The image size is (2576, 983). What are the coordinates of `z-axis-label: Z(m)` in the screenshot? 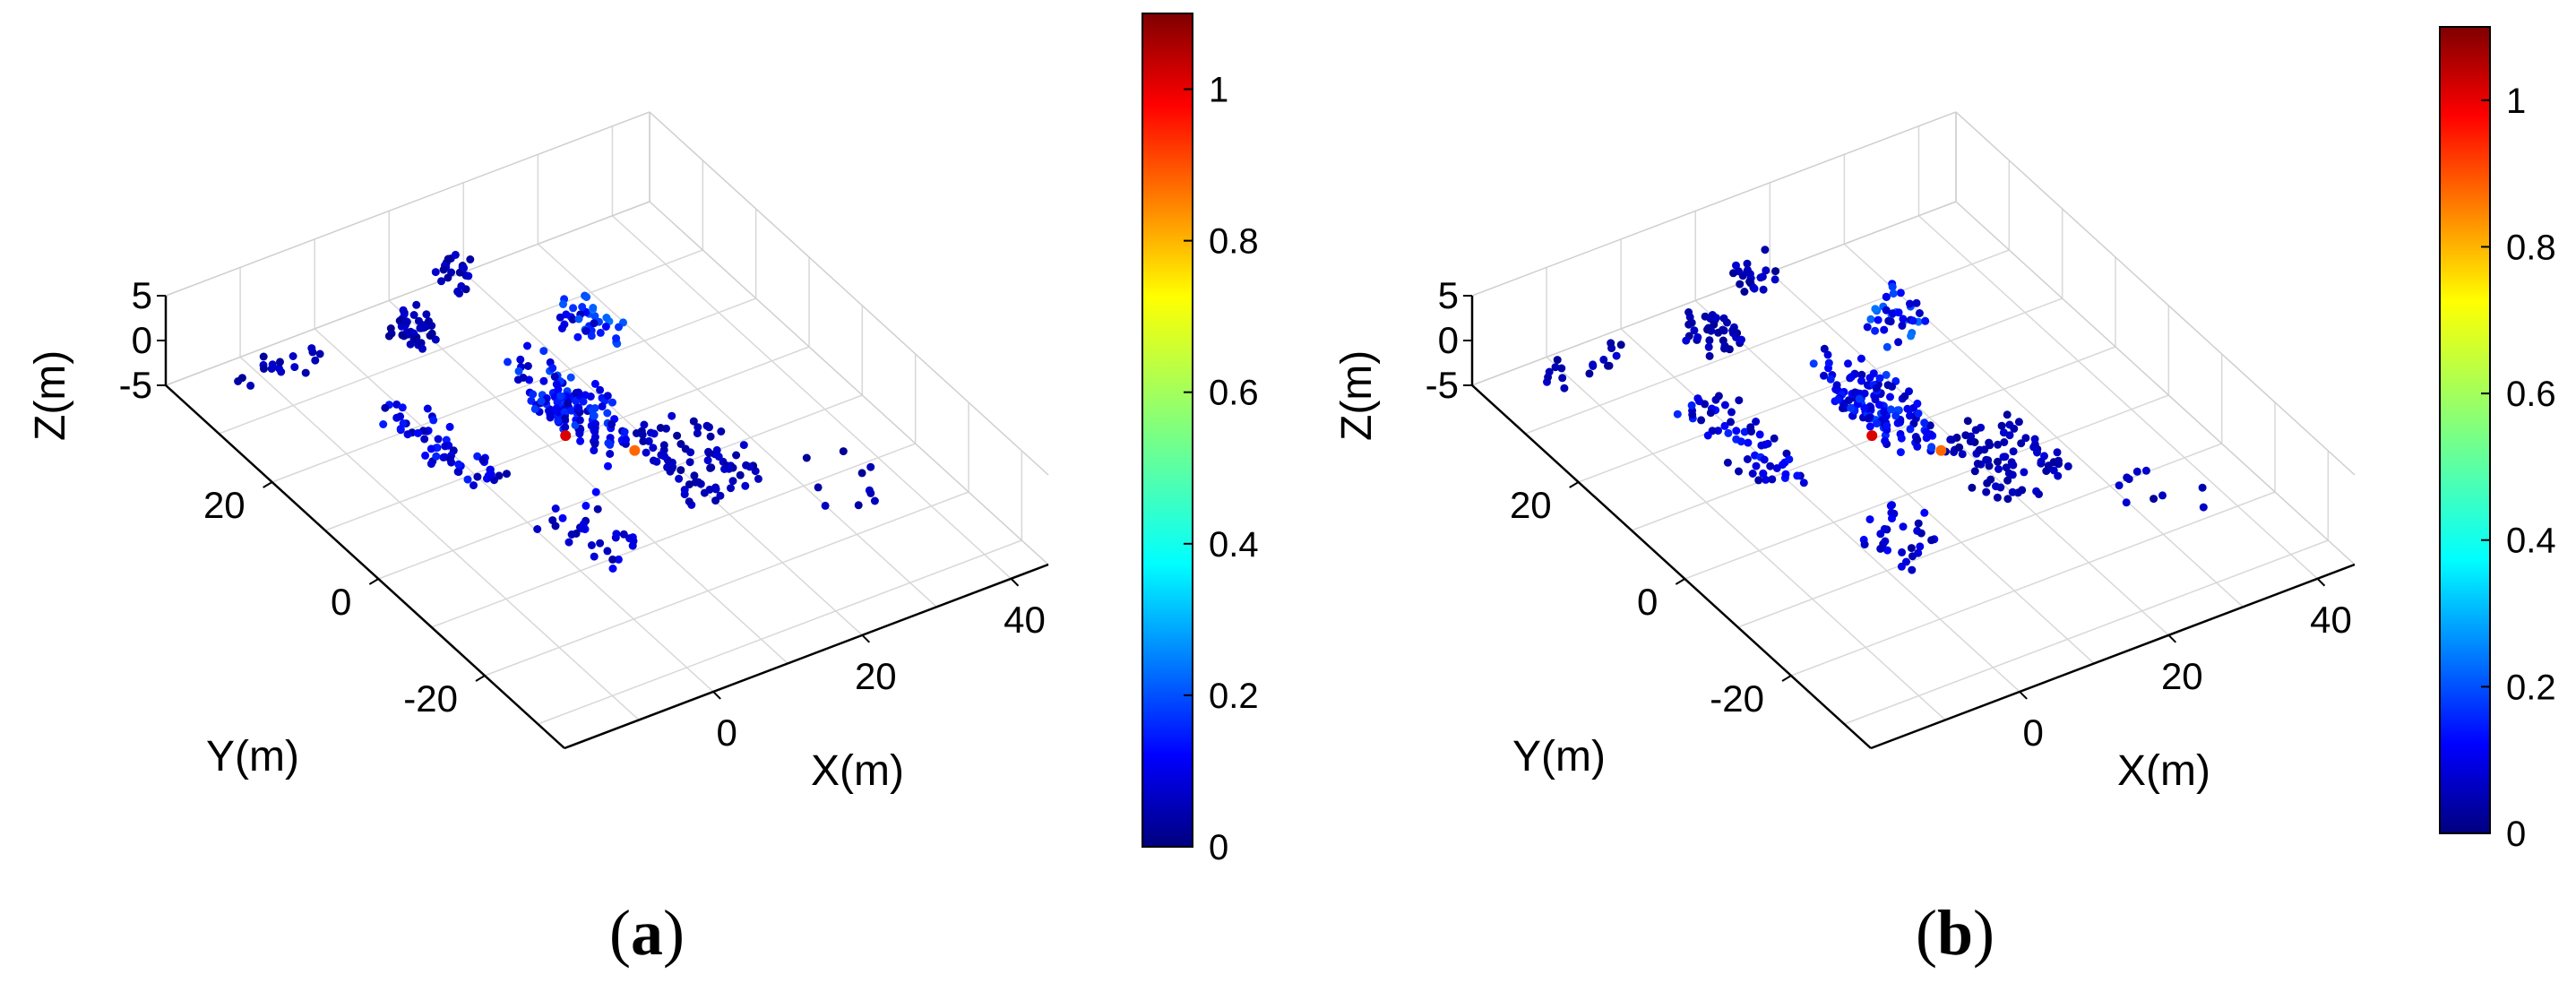 It's located at (51, 395).